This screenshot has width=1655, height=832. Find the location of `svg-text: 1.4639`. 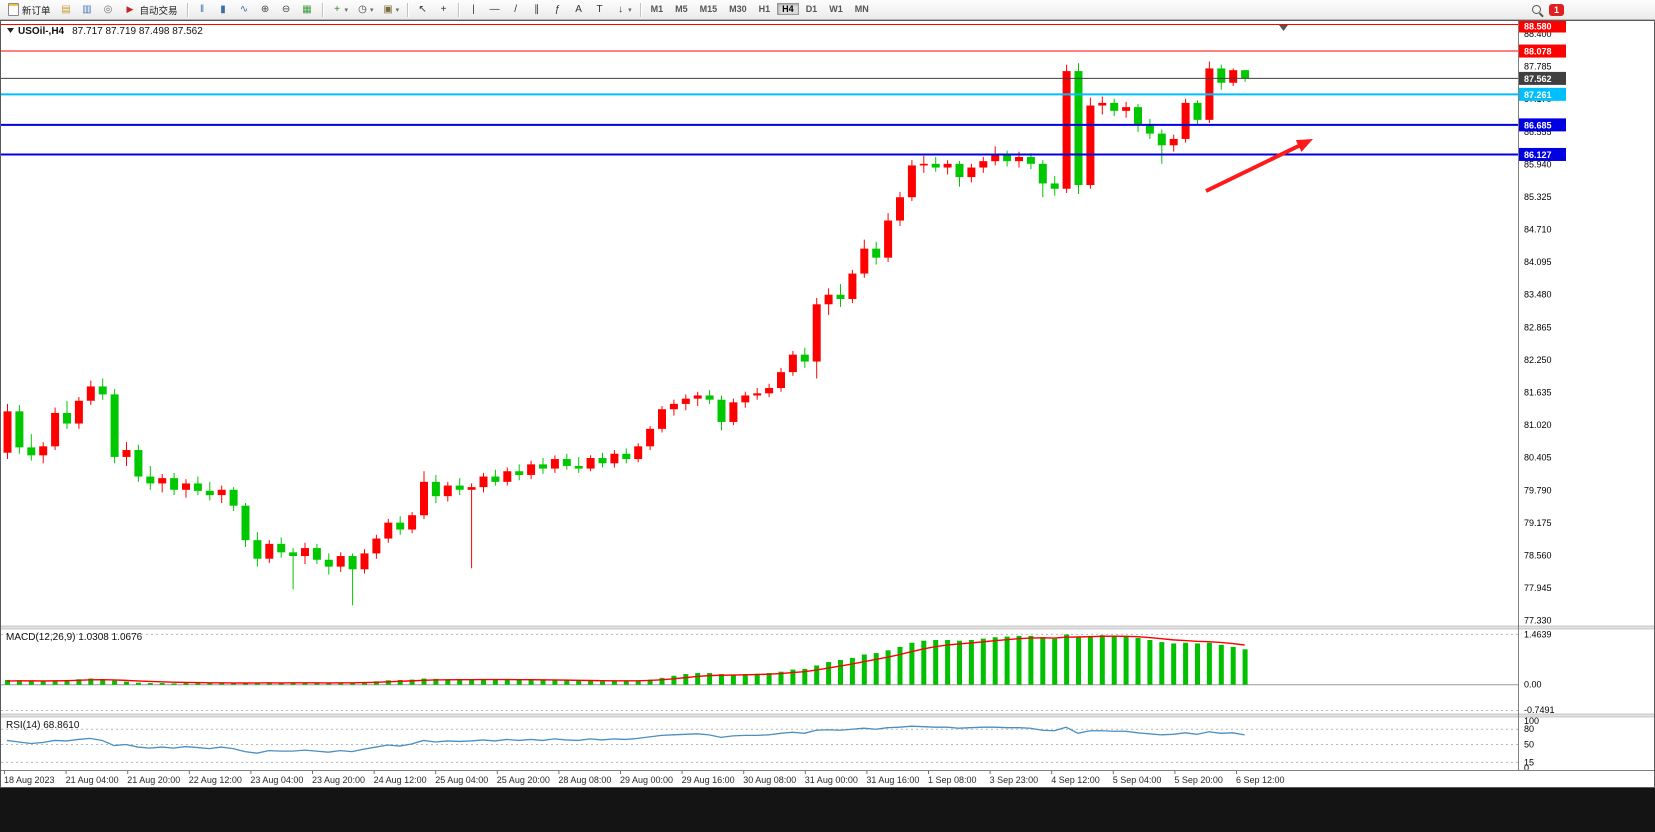

svg-text: 1.4639 is located at coordinates (1538, 634).